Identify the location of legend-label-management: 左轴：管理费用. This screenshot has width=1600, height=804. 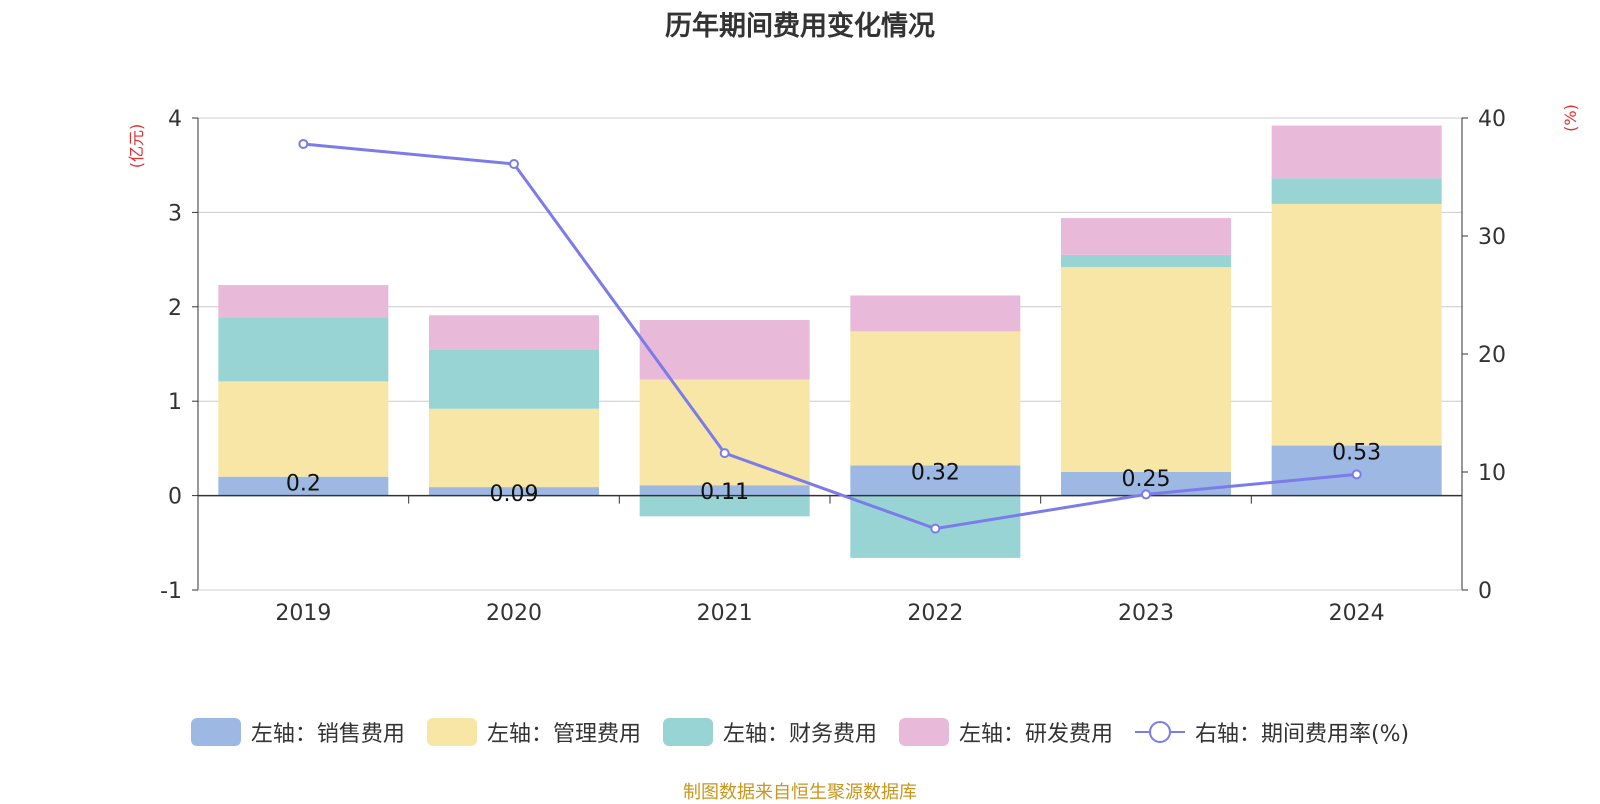
(563, 734).